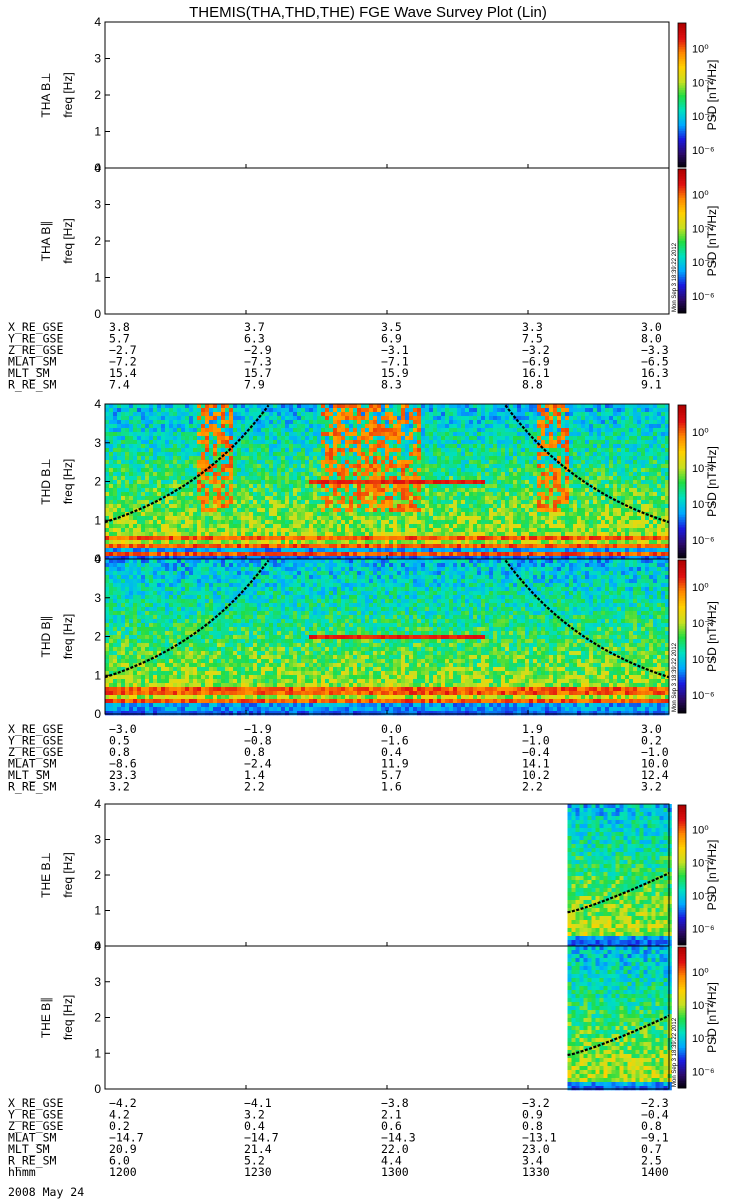 The width and height of the screenshot is (750, 1200). Describe the element at coordinates (35, 752) in the screenshot. I see `ephemeris-row-label: Z_RE_GSE` at that location.